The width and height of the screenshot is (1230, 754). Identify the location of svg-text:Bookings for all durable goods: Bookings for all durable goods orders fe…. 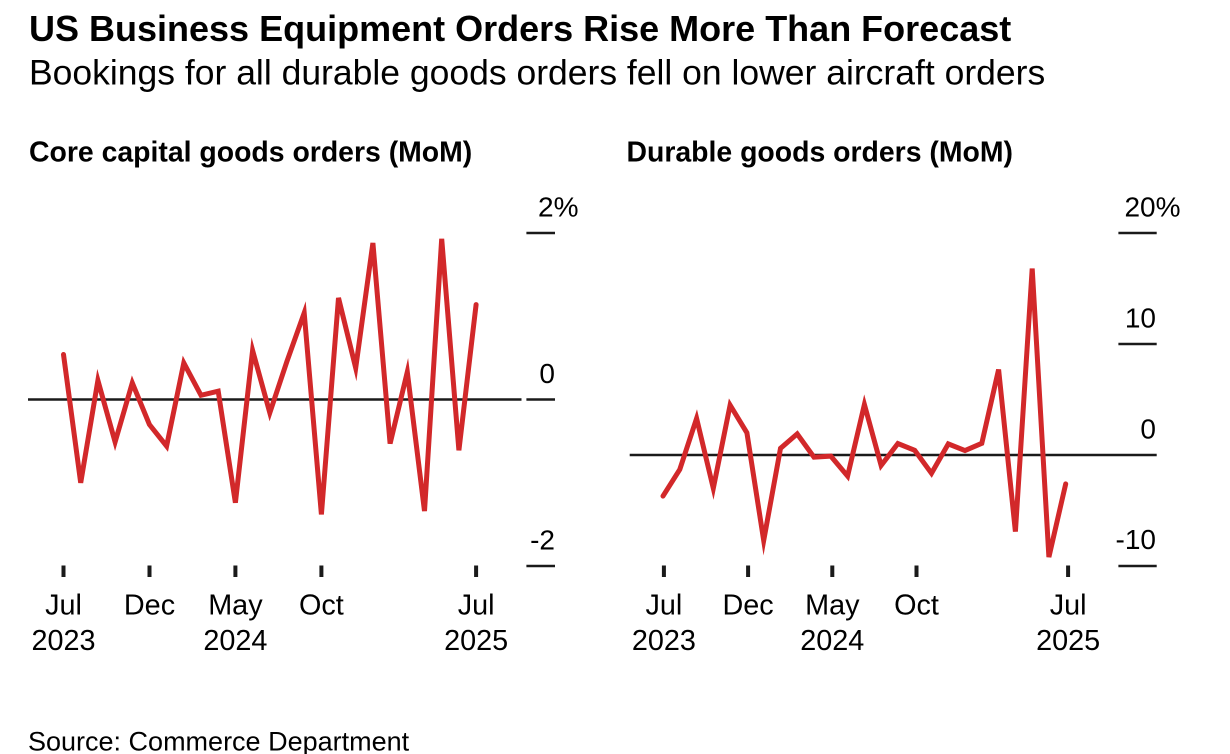
(537, 73).